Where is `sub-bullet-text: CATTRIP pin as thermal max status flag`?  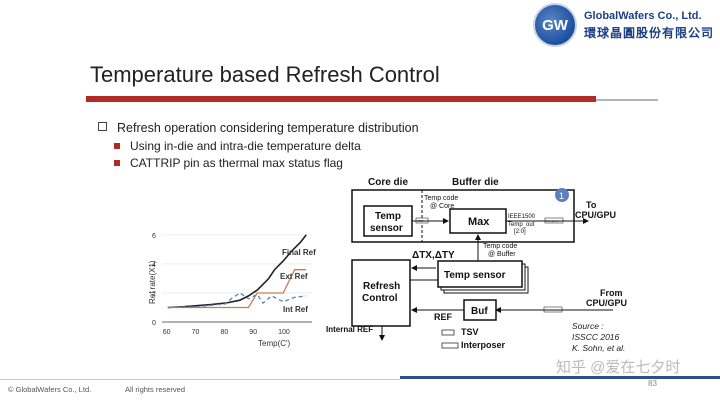 sub-bullet-text: CATTRIP pin as thermal max status flag is located at coordinates (236, 163).